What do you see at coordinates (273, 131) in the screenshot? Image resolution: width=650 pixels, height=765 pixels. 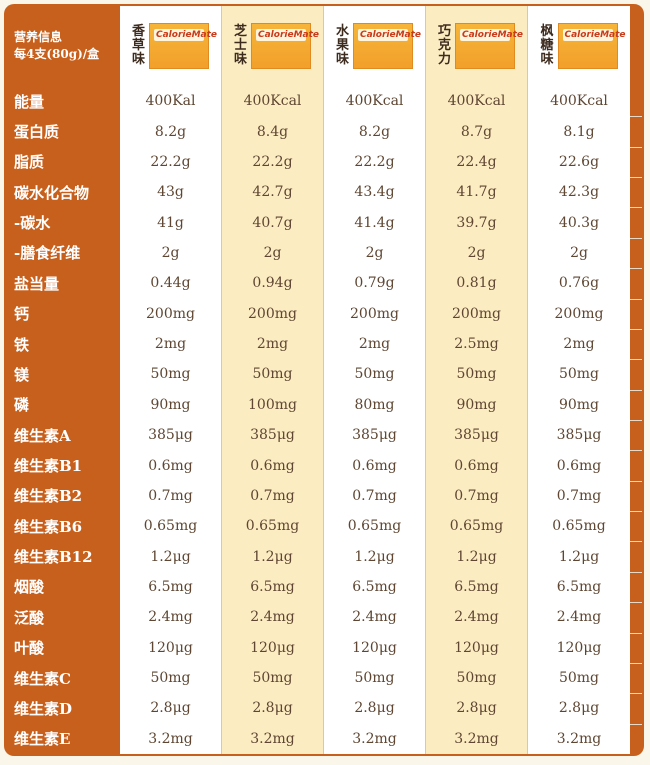 I see `value-cell: 8.4g` at bounding box center [273, 131].